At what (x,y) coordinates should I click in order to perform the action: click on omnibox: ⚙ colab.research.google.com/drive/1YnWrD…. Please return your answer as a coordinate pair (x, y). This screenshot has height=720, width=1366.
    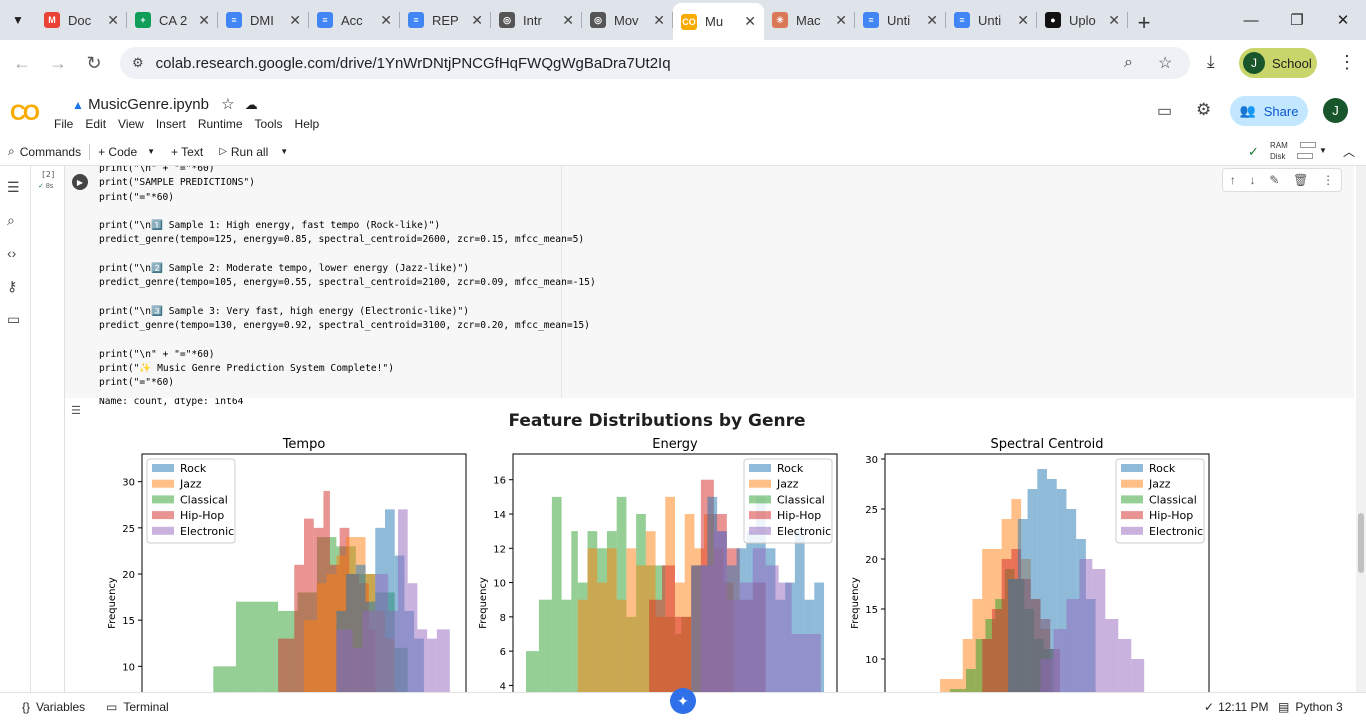
    Looking at the image, I should click on (655, 63).